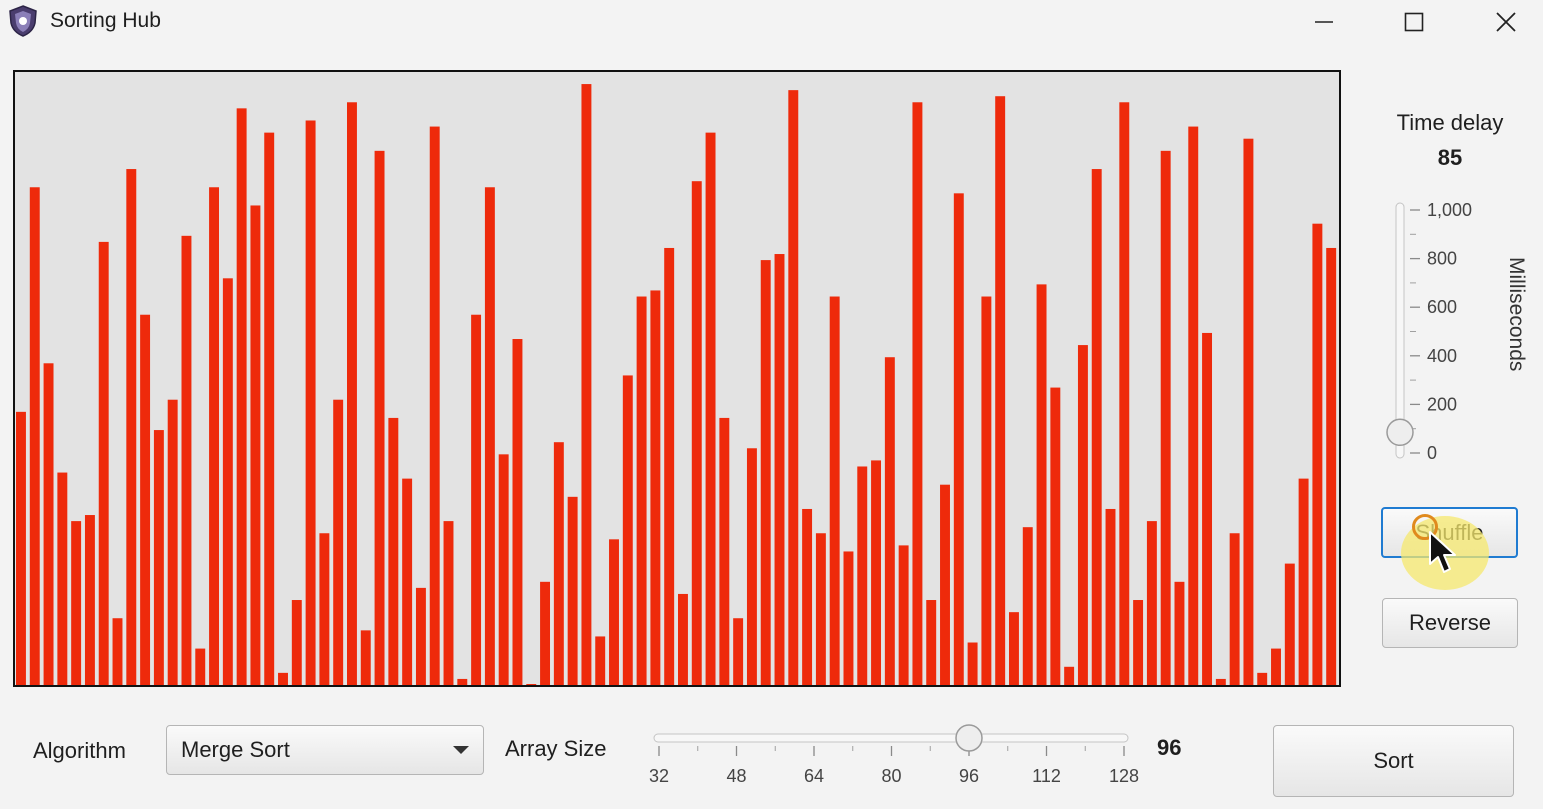 The image size is (1543, 809). I want to click on array-size-value: 96, so click(1169, 747).